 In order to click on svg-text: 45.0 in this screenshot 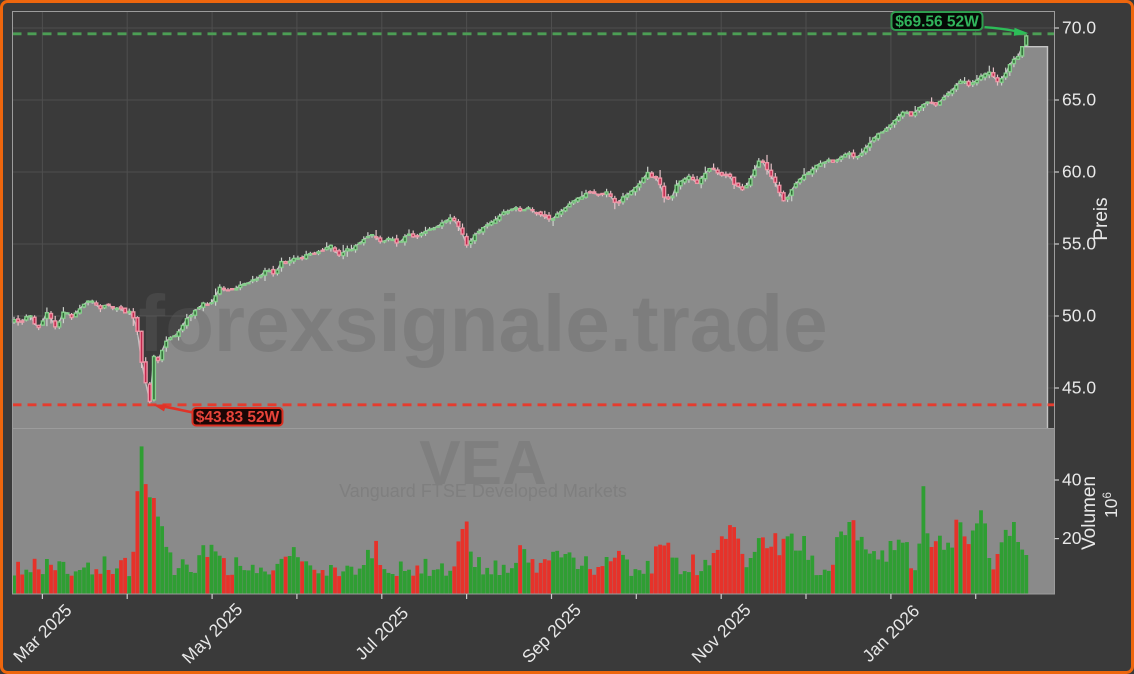, I will do `click(1079, 388)`.